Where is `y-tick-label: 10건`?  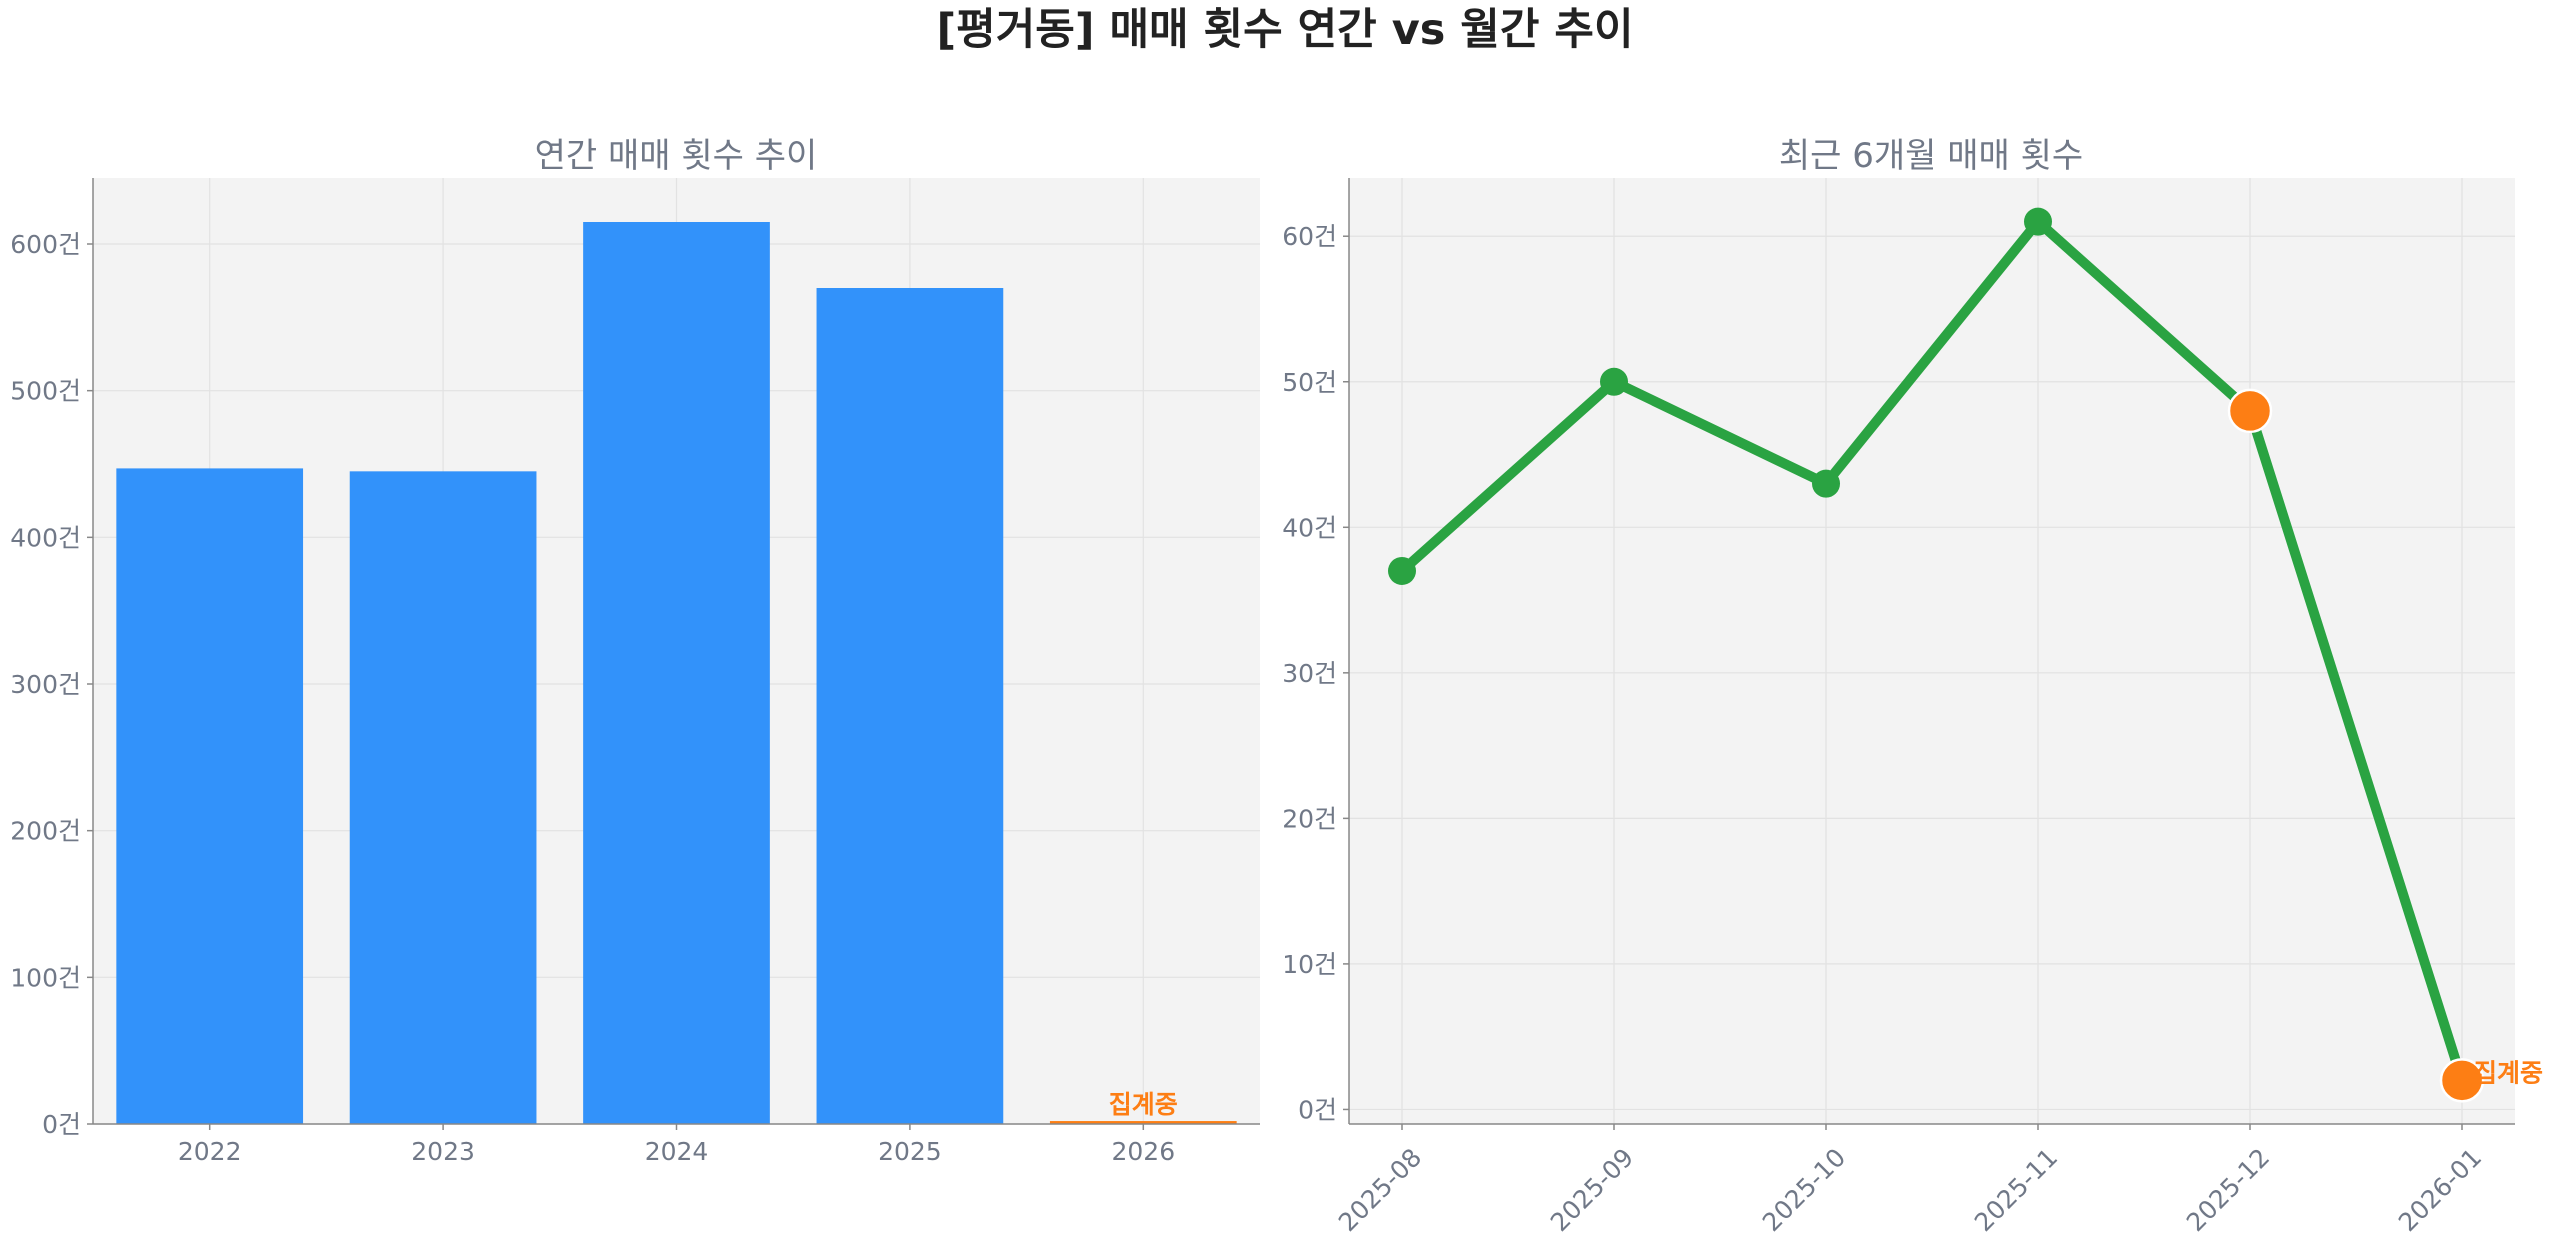 y-tick-label: 10건 is located at coordinates (1309, 964).